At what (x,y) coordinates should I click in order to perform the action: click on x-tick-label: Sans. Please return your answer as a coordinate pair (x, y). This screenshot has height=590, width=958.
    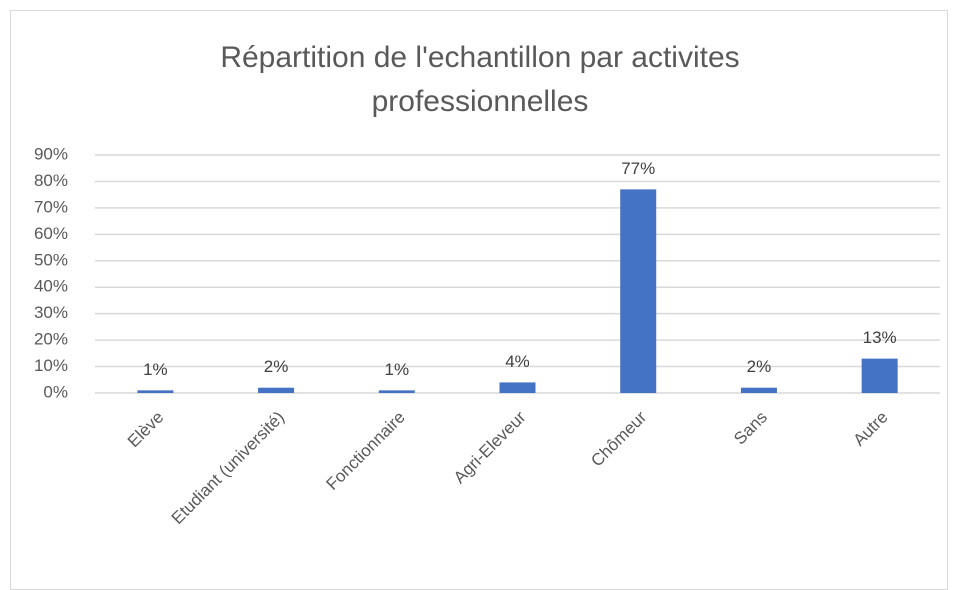
    Looking at the image, I should click on (750, 428).